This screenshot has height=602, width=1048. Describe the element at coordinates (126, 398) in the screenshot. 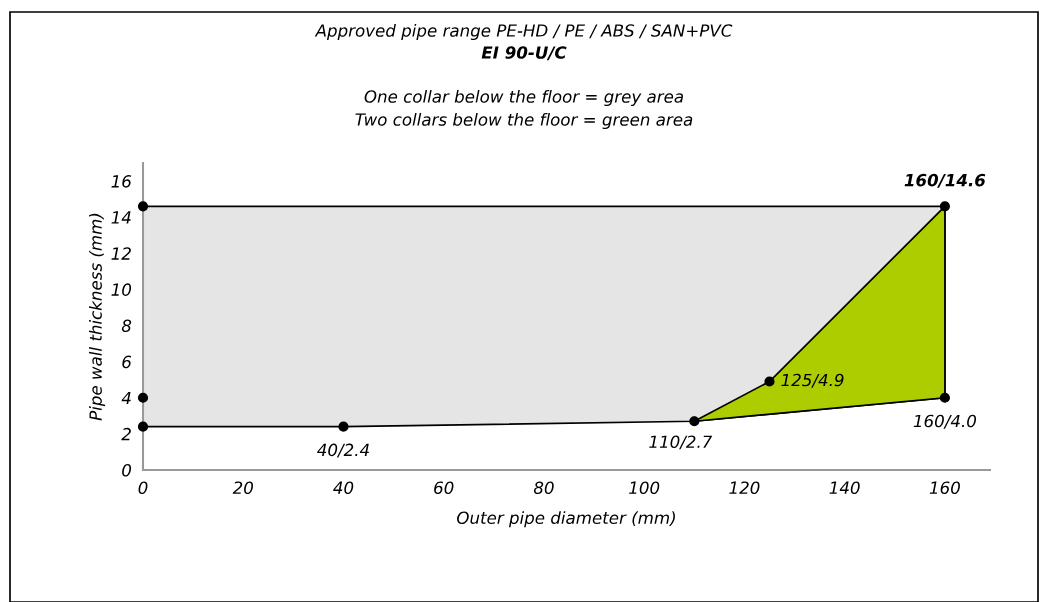

I see `y-tick-label: 4` at that location.